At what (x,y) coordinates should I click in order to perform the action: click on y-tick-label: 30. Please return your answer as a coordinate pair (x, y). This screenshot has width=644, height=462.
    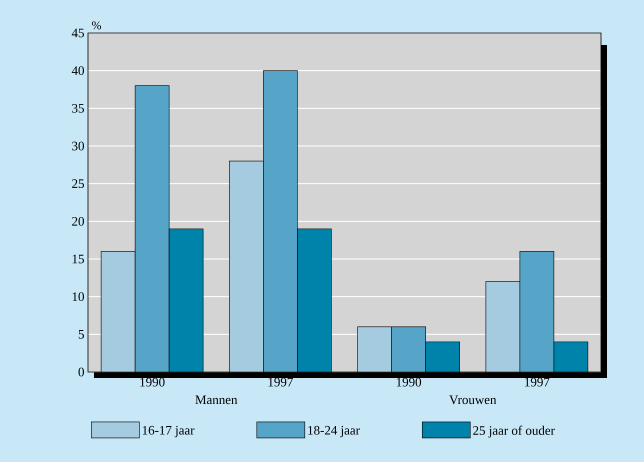
    Looking at the image, I should click on (78, 146).